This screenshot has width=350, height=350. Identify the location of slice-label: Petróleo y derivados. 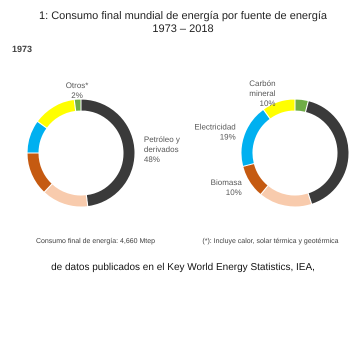
(162, 144).